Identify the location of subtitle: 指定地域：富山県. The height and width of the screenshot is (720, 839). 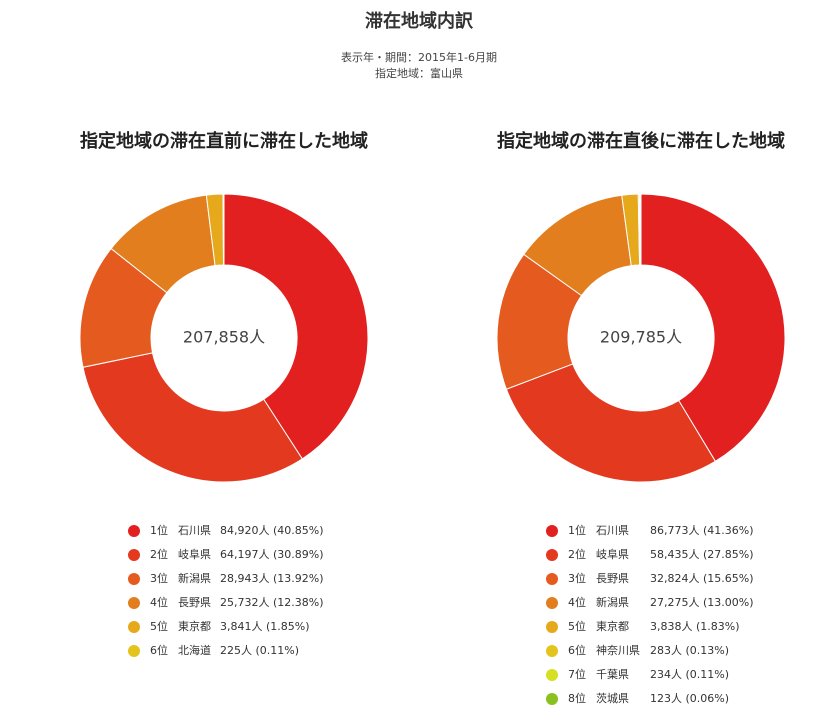
(419, 73).